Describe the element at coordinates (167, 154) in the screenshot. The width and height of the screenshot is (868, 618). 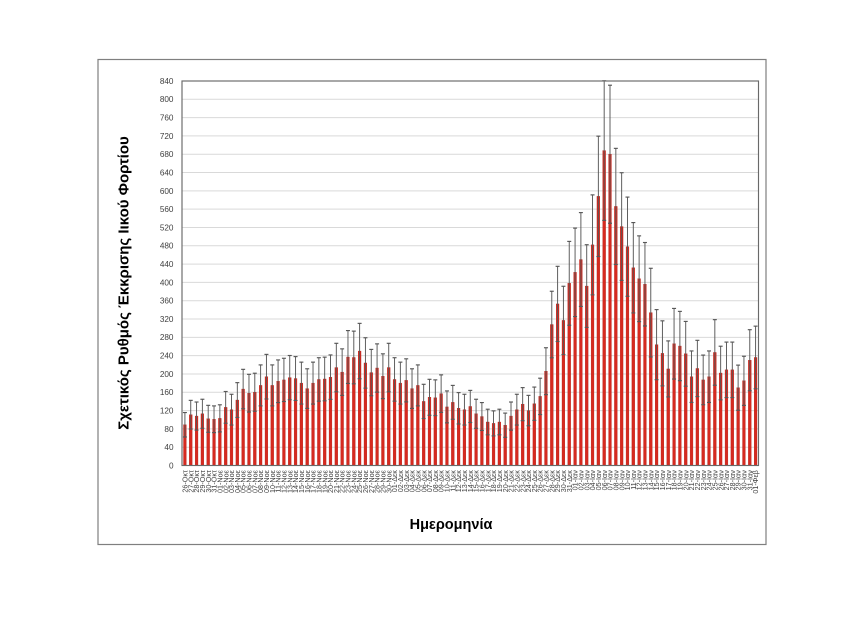
I see `svg-text: 680` at that location.